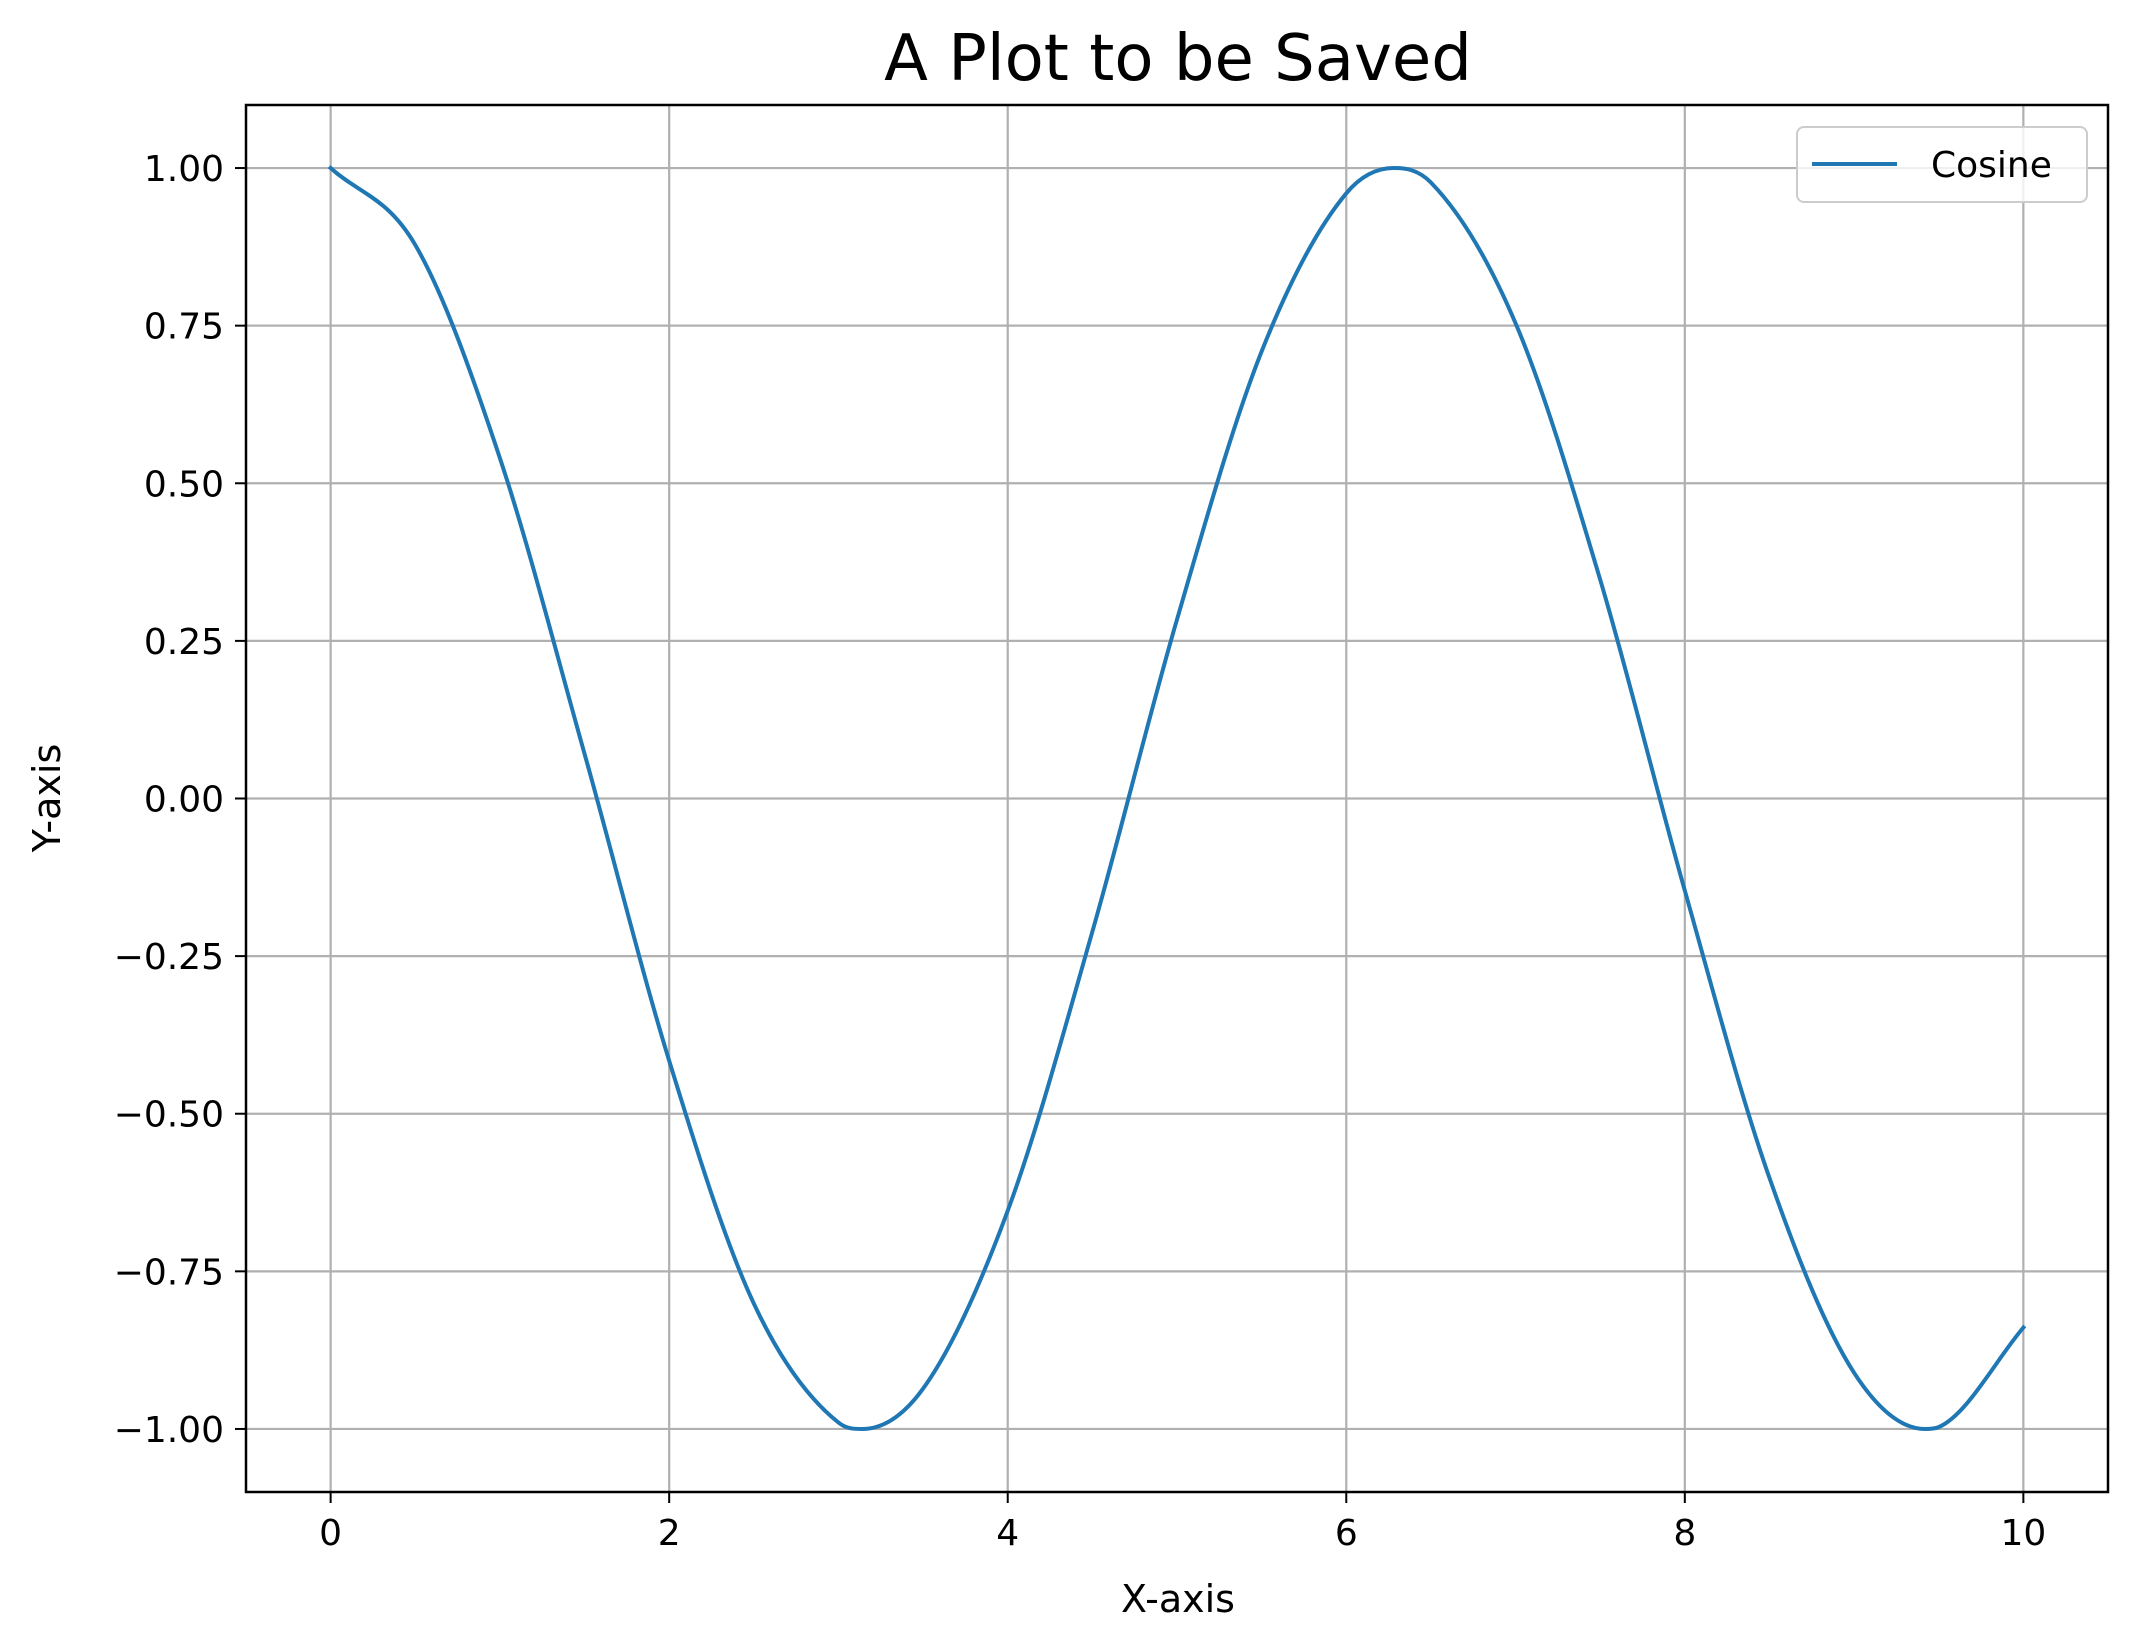 This screenshot has height=1652, width=2135. Describe the element at coordinates (169, 957) in the screenshot. I see `y-tick-label: −0.25` at that location.